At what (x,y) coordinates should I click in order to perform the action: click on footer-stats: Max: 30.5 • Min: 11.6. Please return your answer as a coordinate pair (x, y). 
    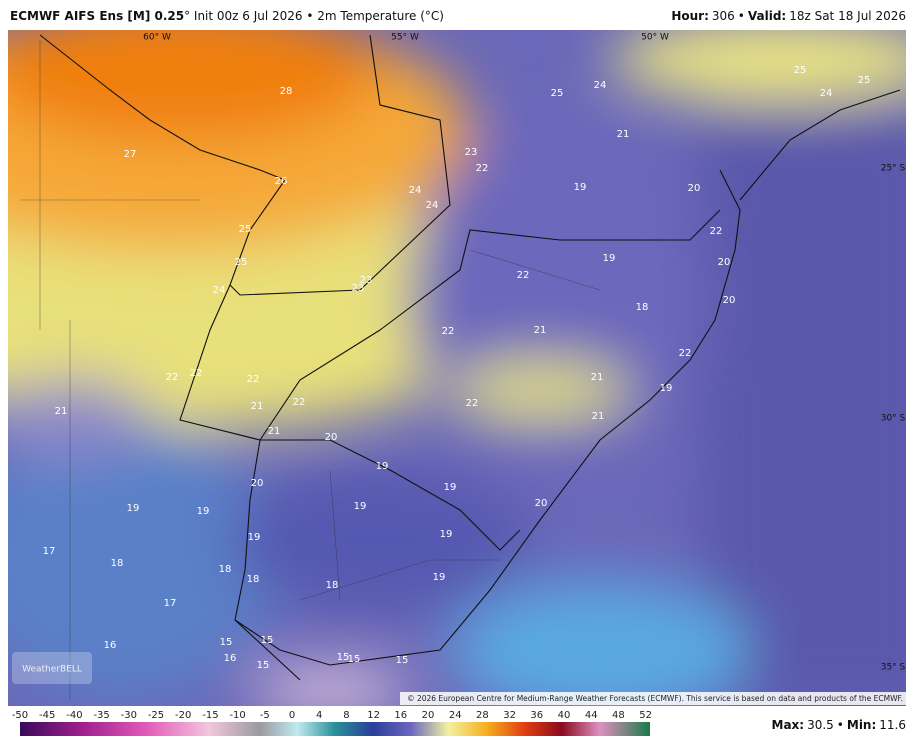
    Looking at the image, I should click on (839, 725).